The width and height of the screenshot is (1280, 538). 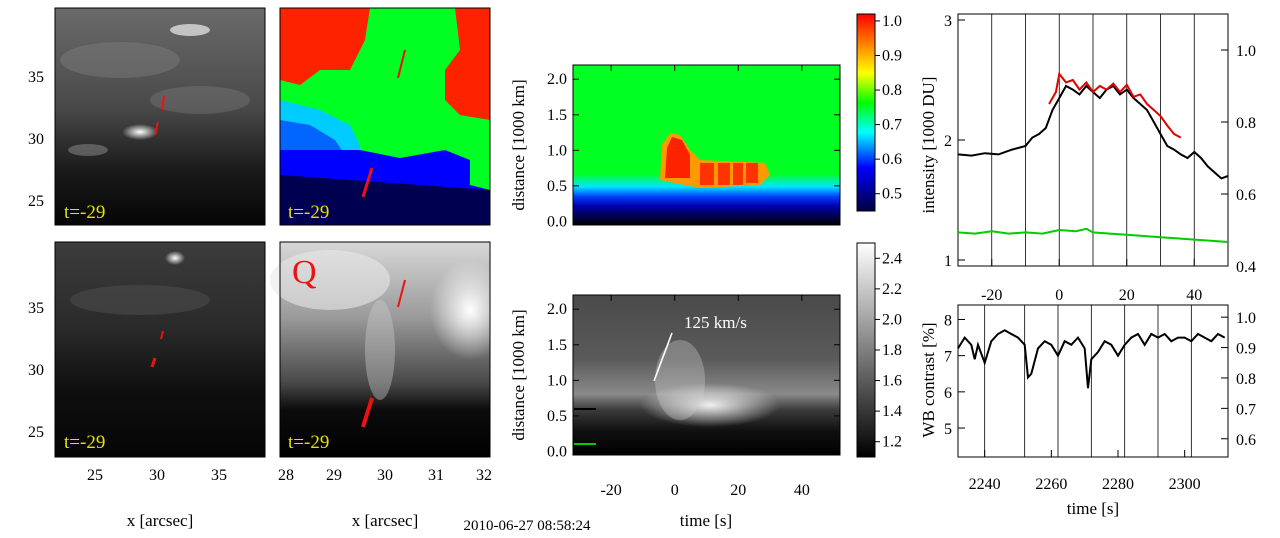 I want to click on contrast-xlabel: time [s], so click(x=1093, y=508).